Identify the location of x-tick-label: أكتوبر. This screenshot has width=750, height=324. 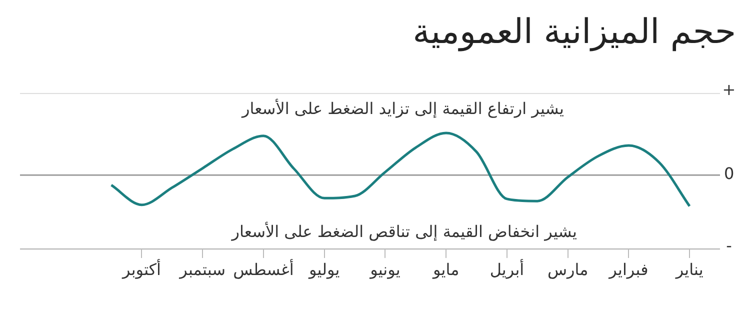
(141, 268).